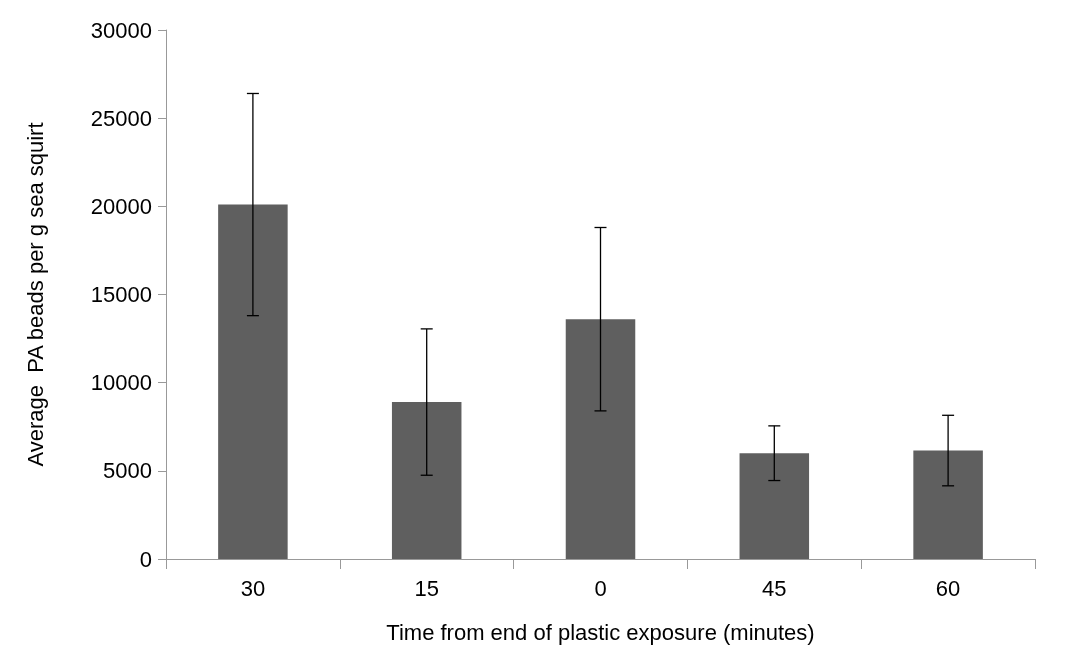 The height and width of the screenshot is (672, 1091). I want to click on y-tick-label: 10000, so click(121, 383).